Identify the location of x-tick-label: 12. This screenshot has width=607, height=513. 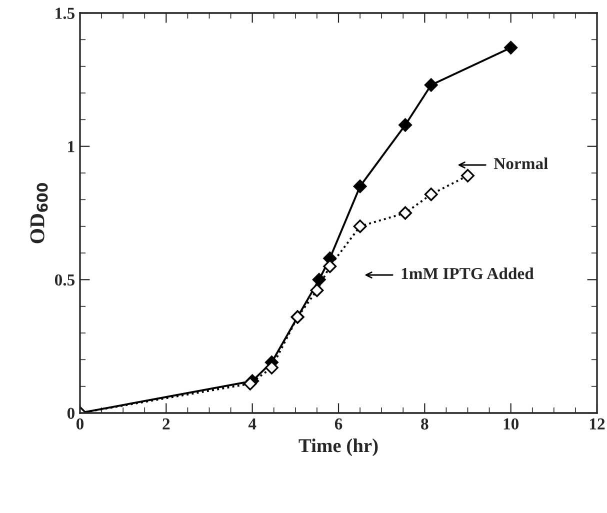
(597, 424).